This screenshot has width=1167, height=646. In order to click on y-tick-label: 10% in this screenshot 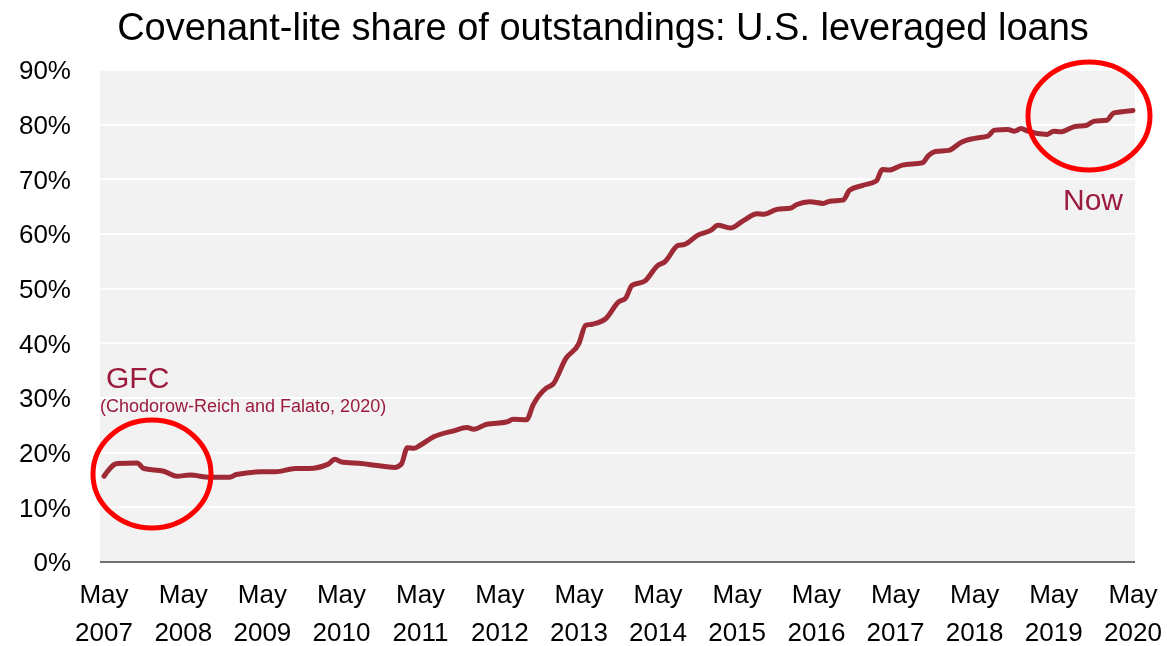, I will do `click(44, 507)`.